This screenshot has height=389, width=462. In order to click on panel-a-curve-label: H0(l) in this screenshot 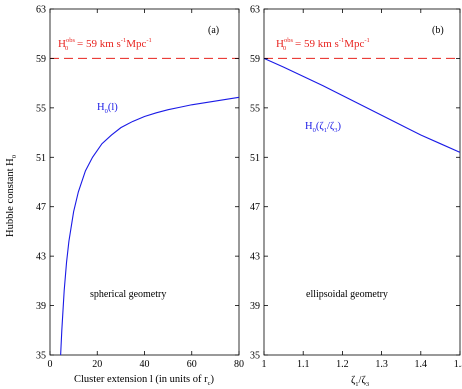, I will do `click(107, 108)`.